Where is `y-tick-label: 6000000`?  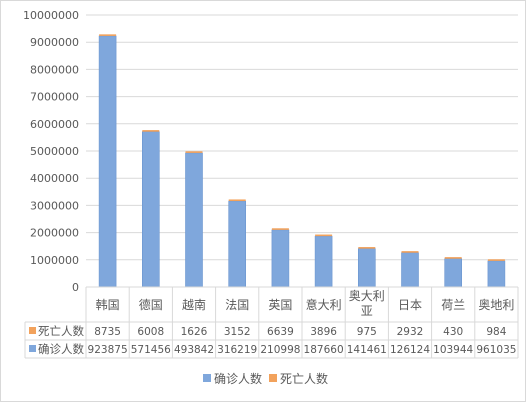
y-tick-label: 6000000 is located at coordinates (54, 124).